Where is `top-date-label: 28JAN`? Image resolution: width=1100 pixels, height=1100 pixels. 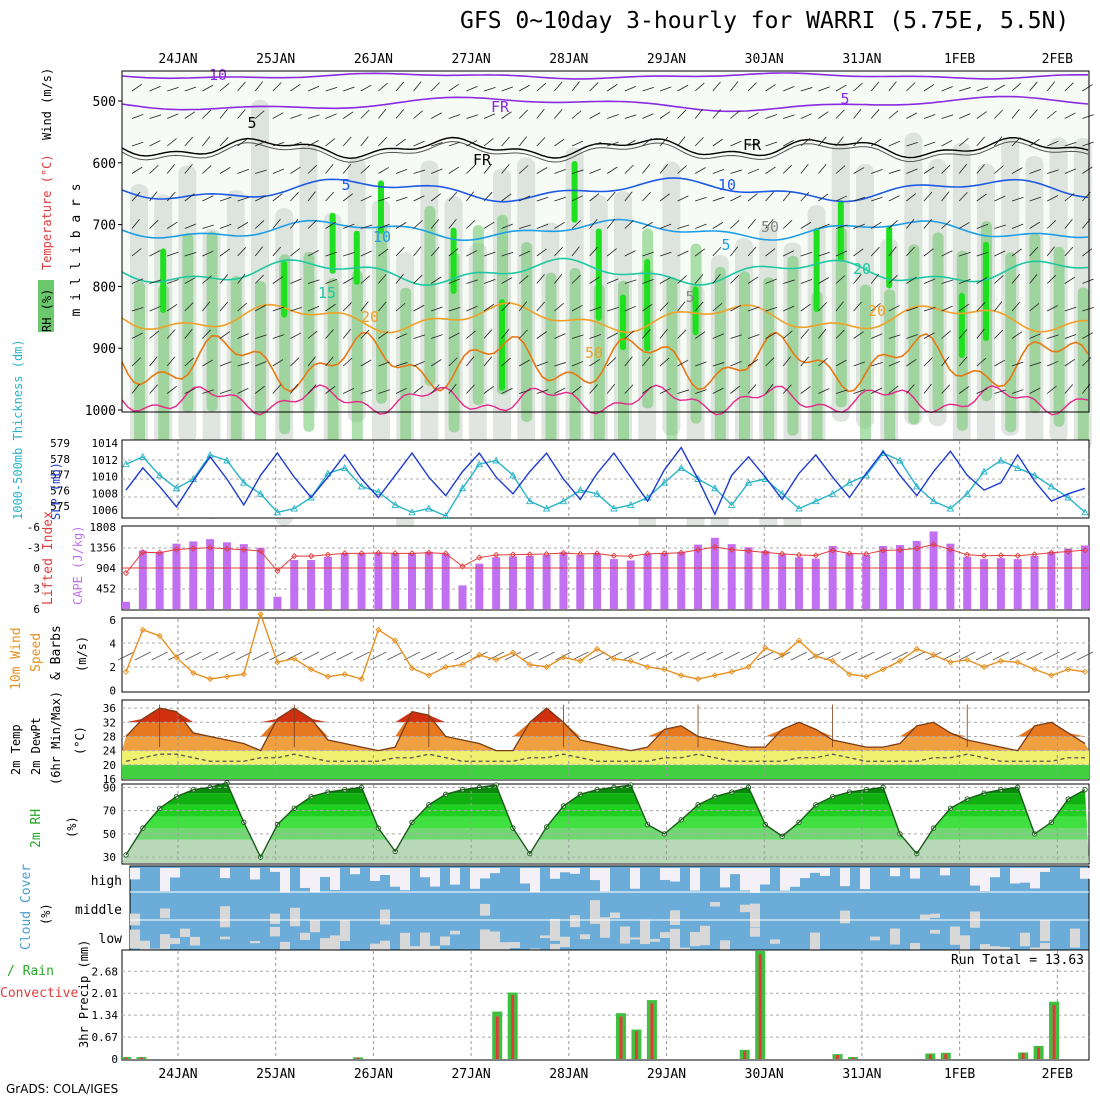
top-date-label: 28JAN is located at coordinates (568, 59).